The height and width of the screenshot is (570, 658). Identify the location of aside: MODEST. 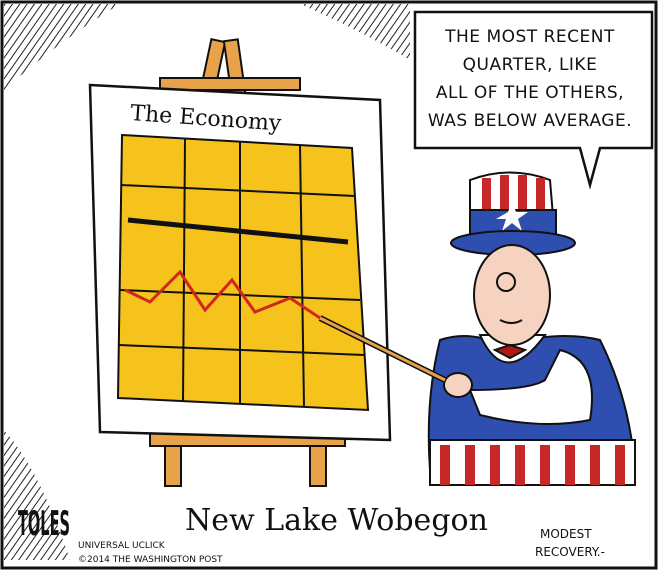
(566, 534).